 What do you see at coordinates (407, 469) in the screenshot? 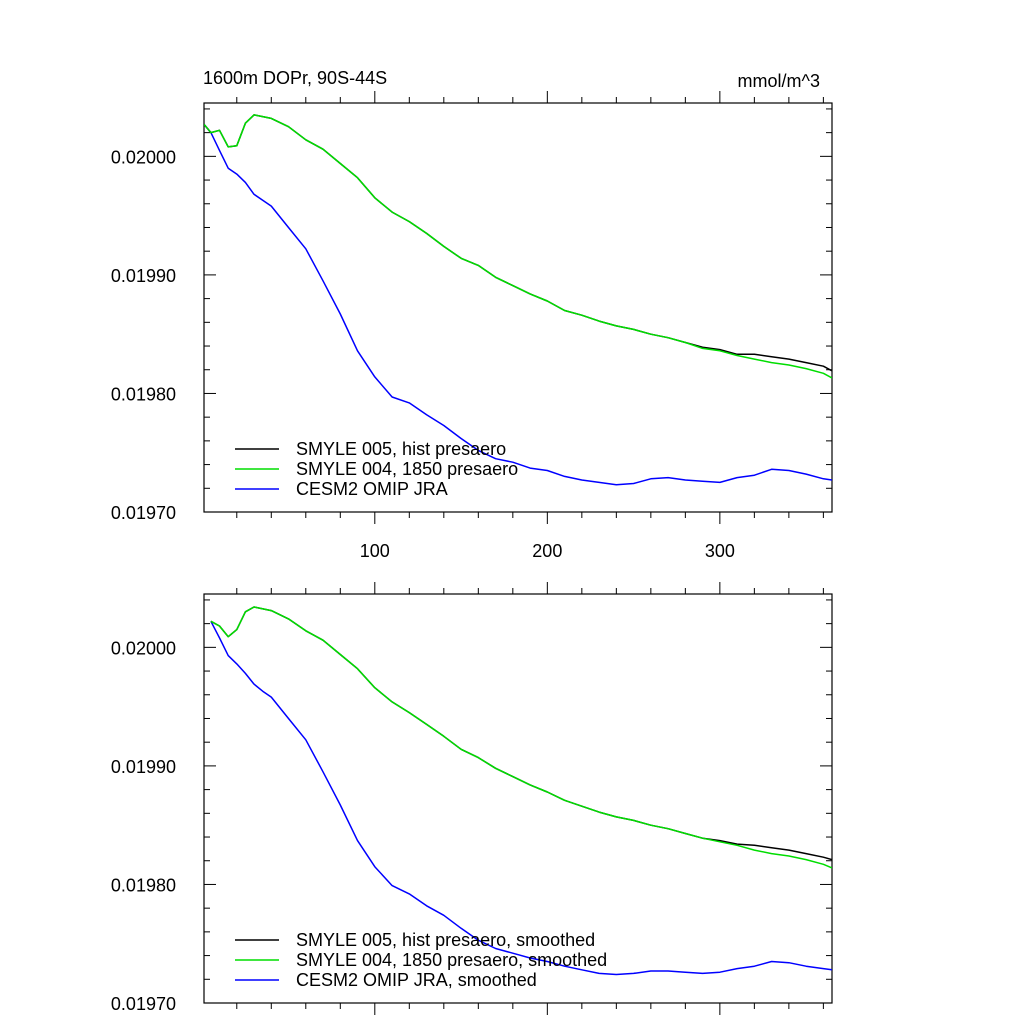
I see `legend-label: SMYLE 004, 1850 presaero` at bounding box center [407, 469].